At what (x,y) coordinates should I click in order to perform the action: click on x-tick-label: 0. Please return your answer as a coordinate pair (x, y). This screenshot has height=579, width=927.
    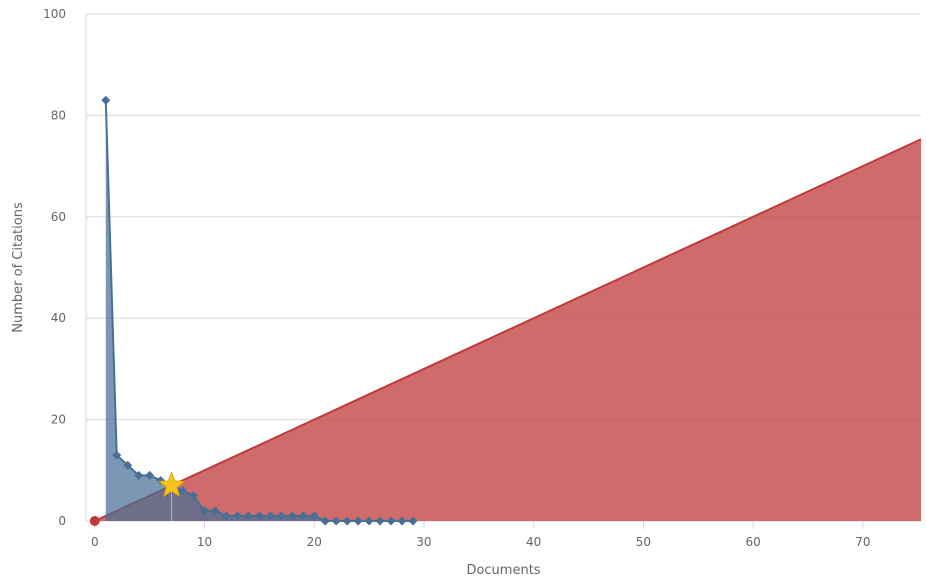
    Looking at the image, I should click on (95, 542).